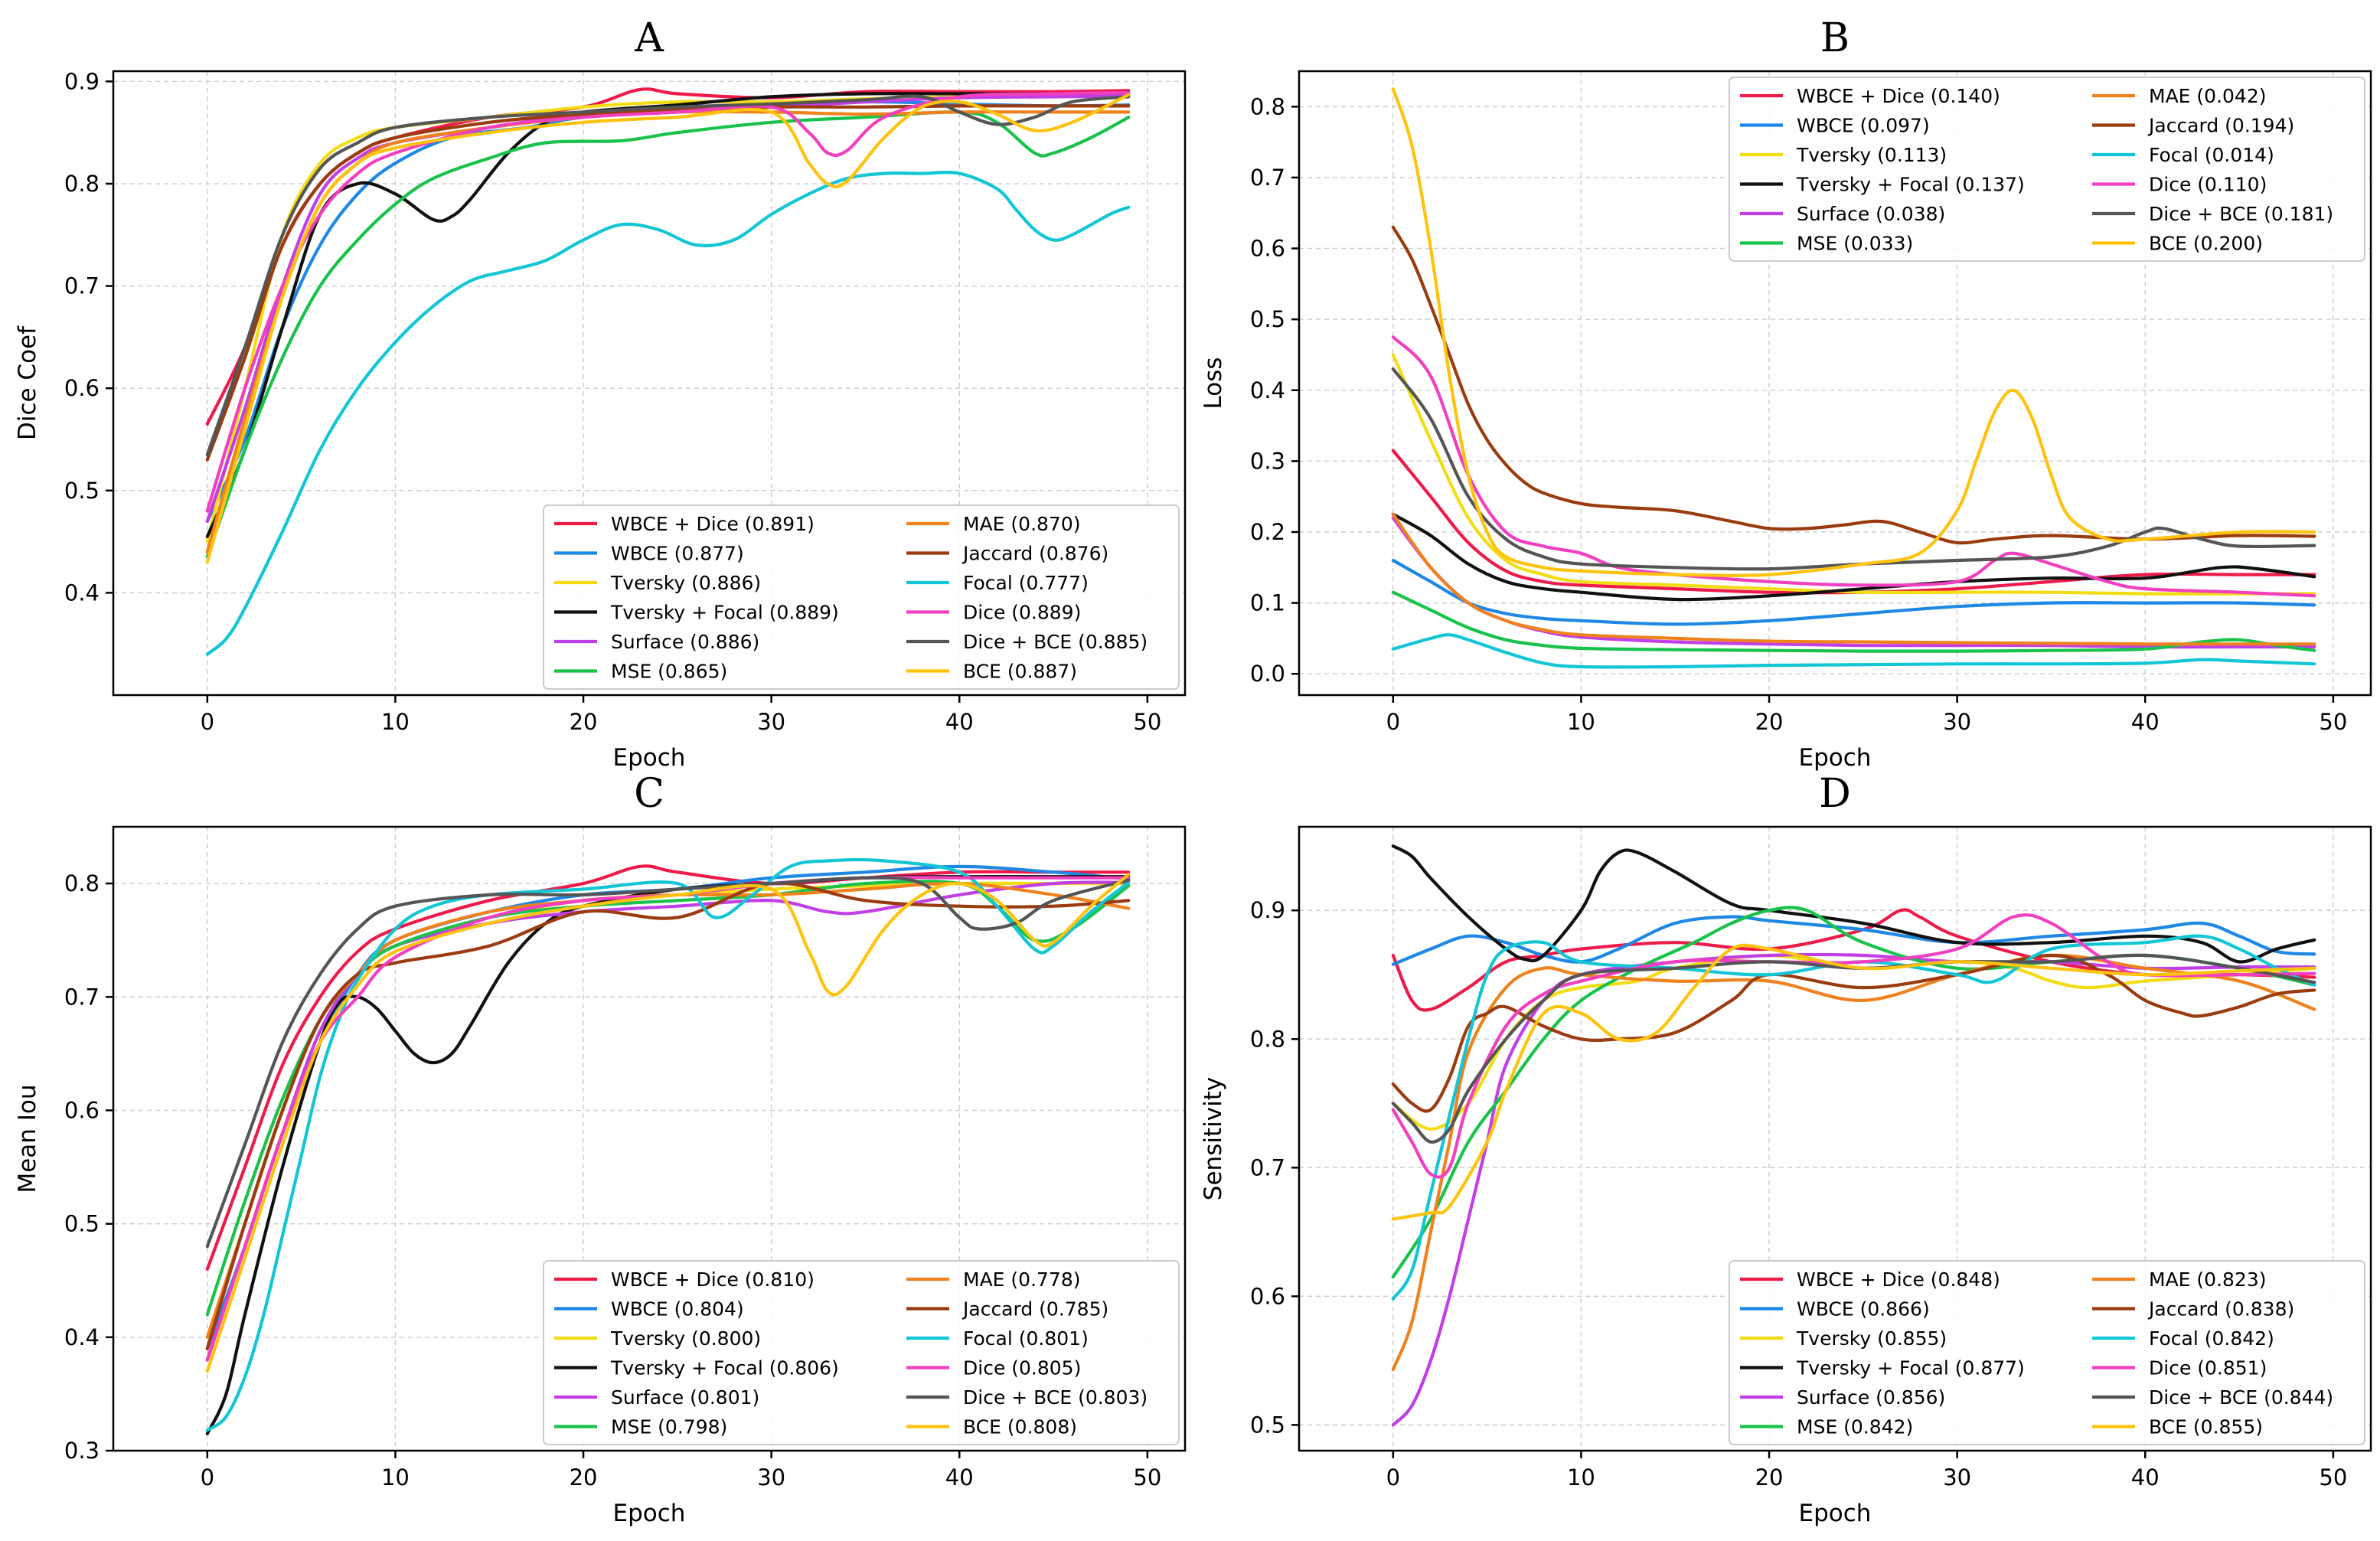 Image resolution: width=2380 pixels, height=1541 pixels. What do you see at coordinates (657, 1338) in the screenshot?
I see `legend-item: Tversky (0.800)` at bounding box center [657, 1338].